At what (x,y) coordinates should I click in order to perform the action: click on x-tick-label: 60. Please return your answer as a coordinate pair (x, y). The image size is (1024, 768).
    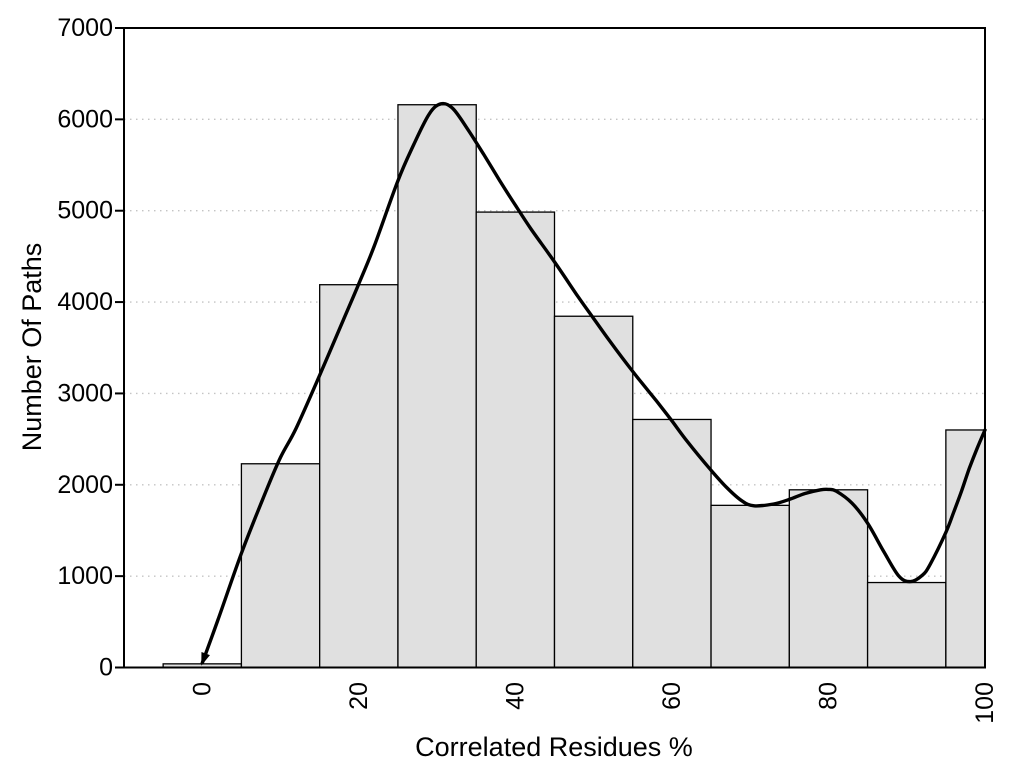
    Looking at the image, I should click on (672, 696).